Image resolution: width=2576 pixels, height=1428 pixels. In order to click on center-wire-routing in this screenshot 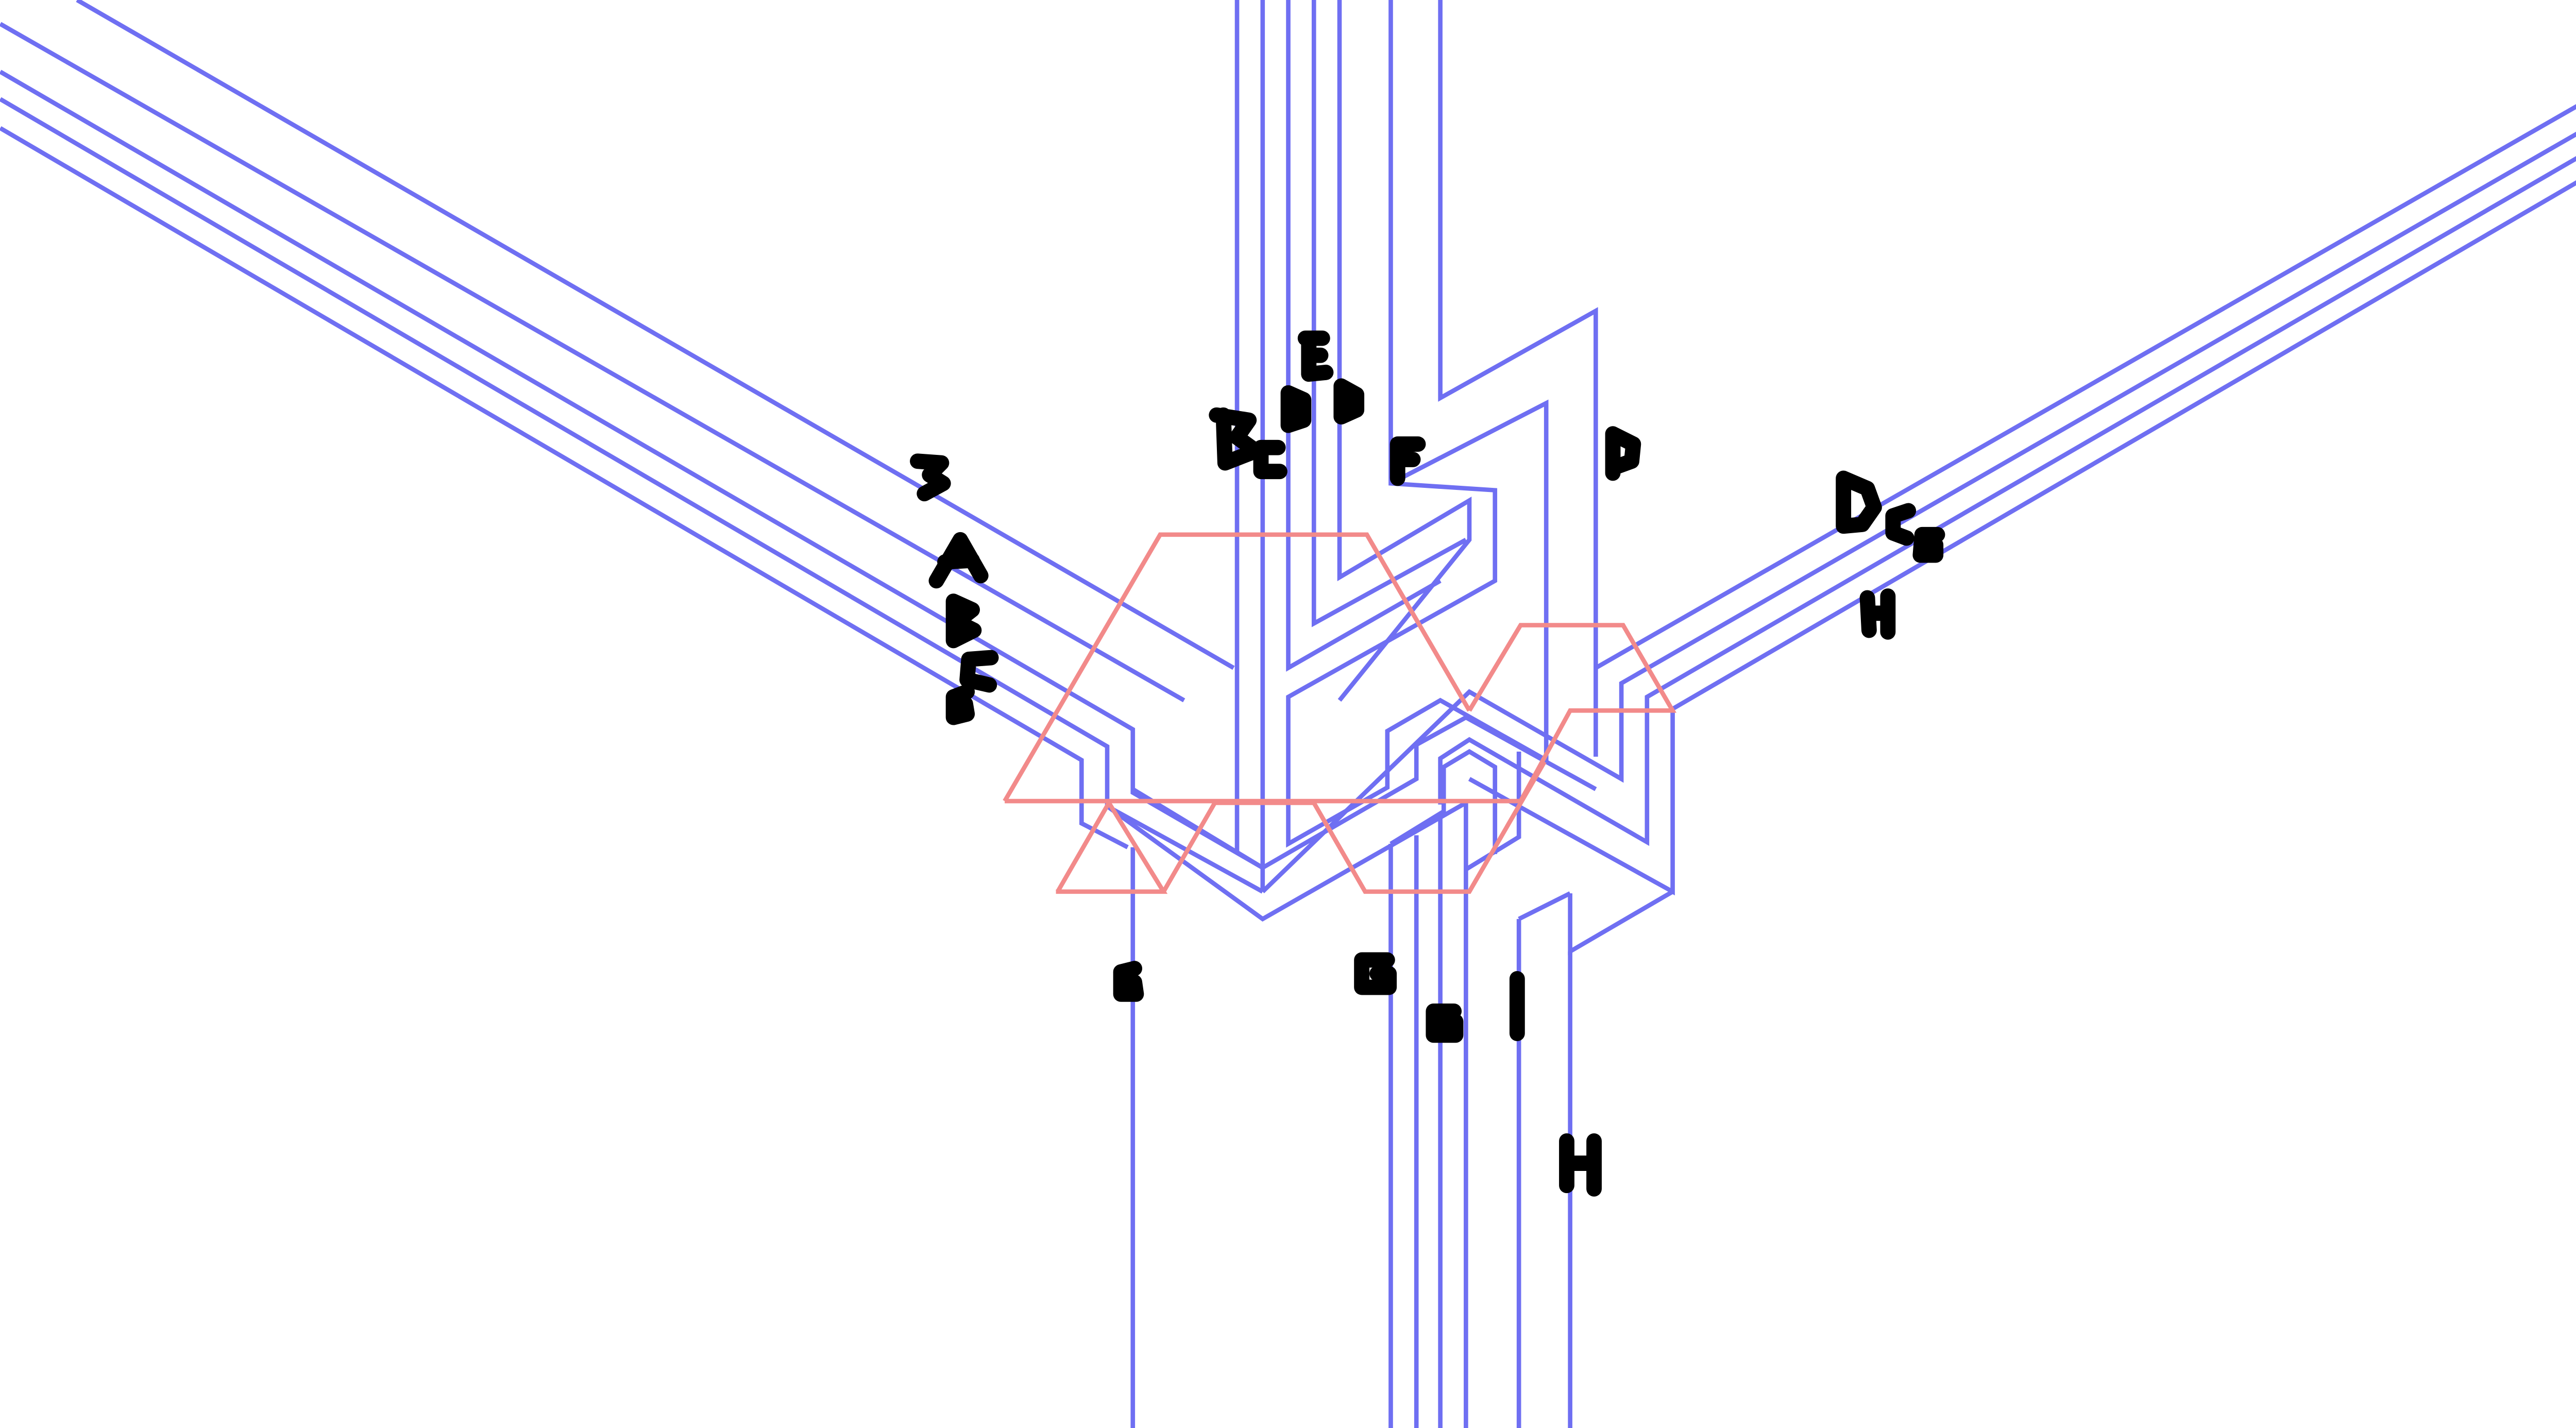, I will do `click(1351, 818)`.